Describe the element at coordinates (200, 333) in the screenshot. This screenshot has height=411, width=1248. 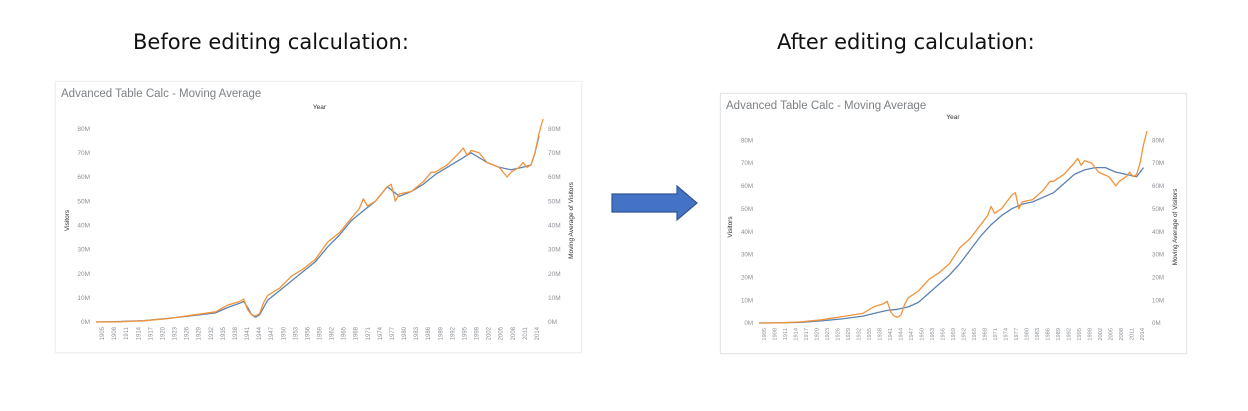
I see `x-tick-label: 1929` at that location.